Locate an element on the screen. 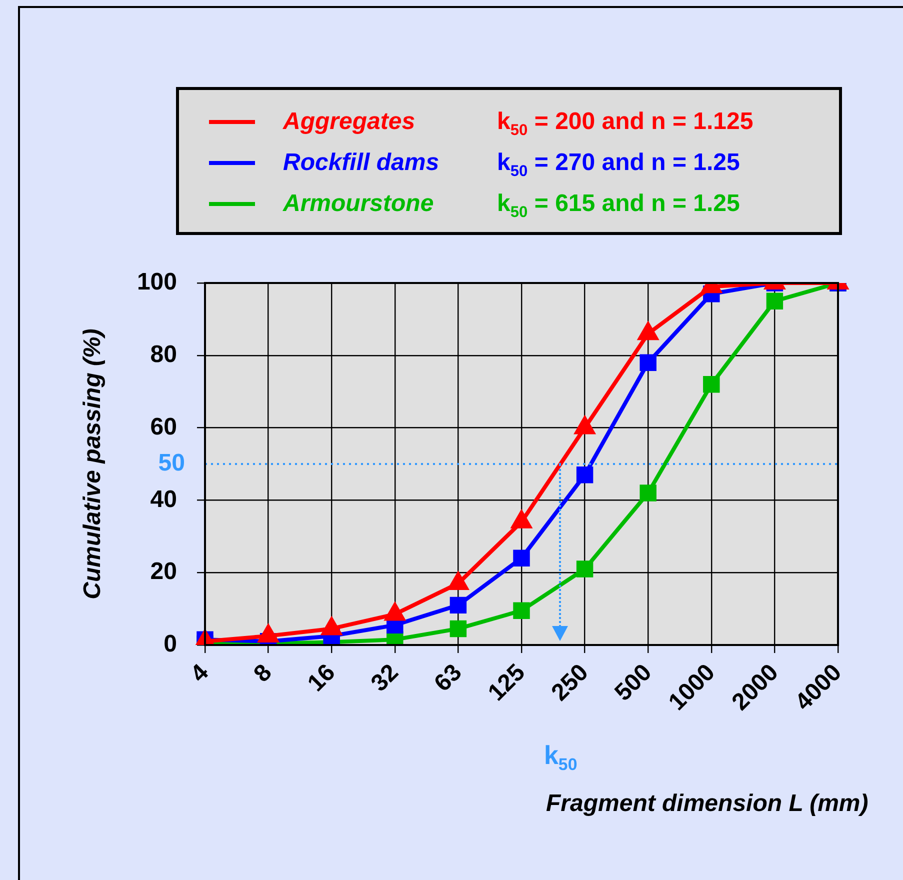  y-axis-title: Cumulative passing (%) is located at coordinates (92, 464).